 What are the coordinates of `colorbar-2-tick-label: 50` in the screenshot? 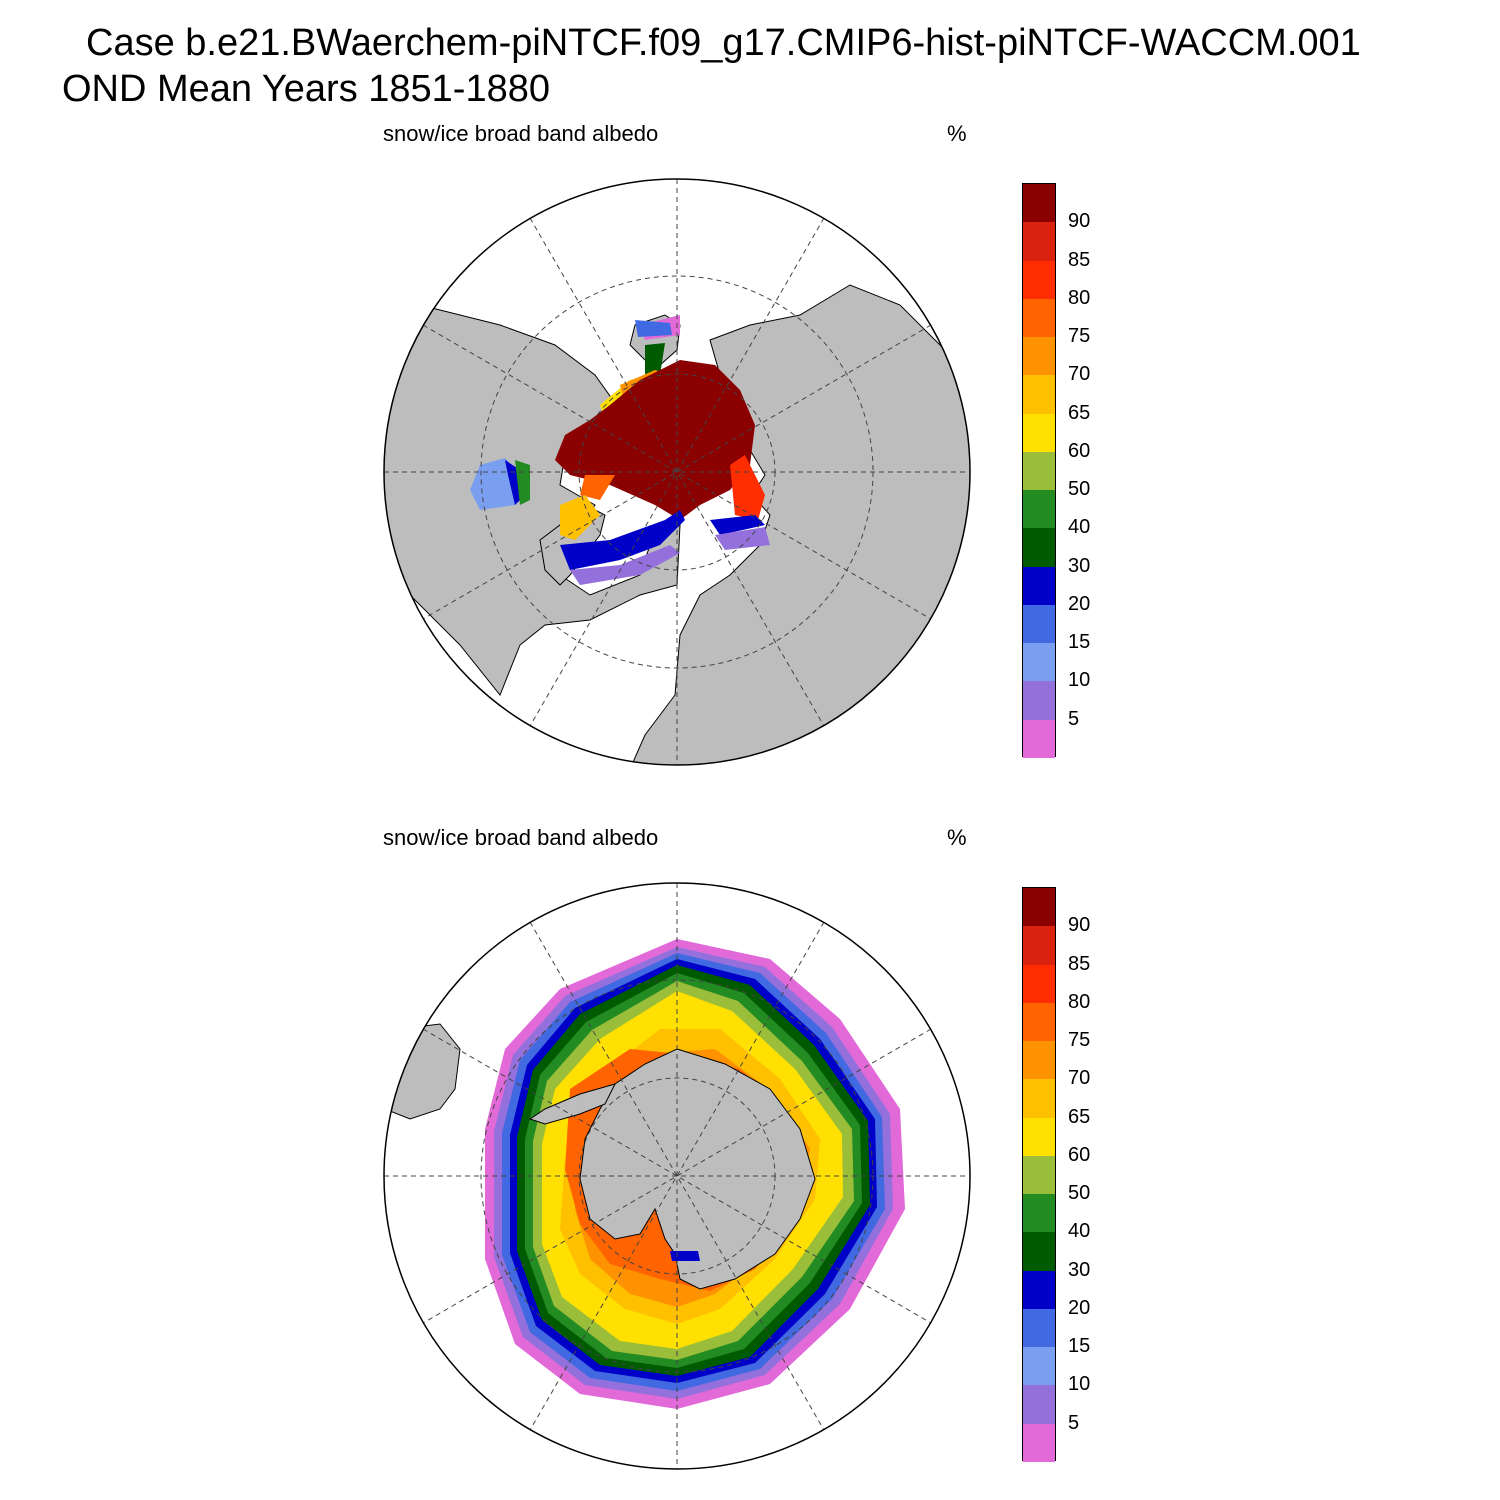 It's located at (1079, 1193).